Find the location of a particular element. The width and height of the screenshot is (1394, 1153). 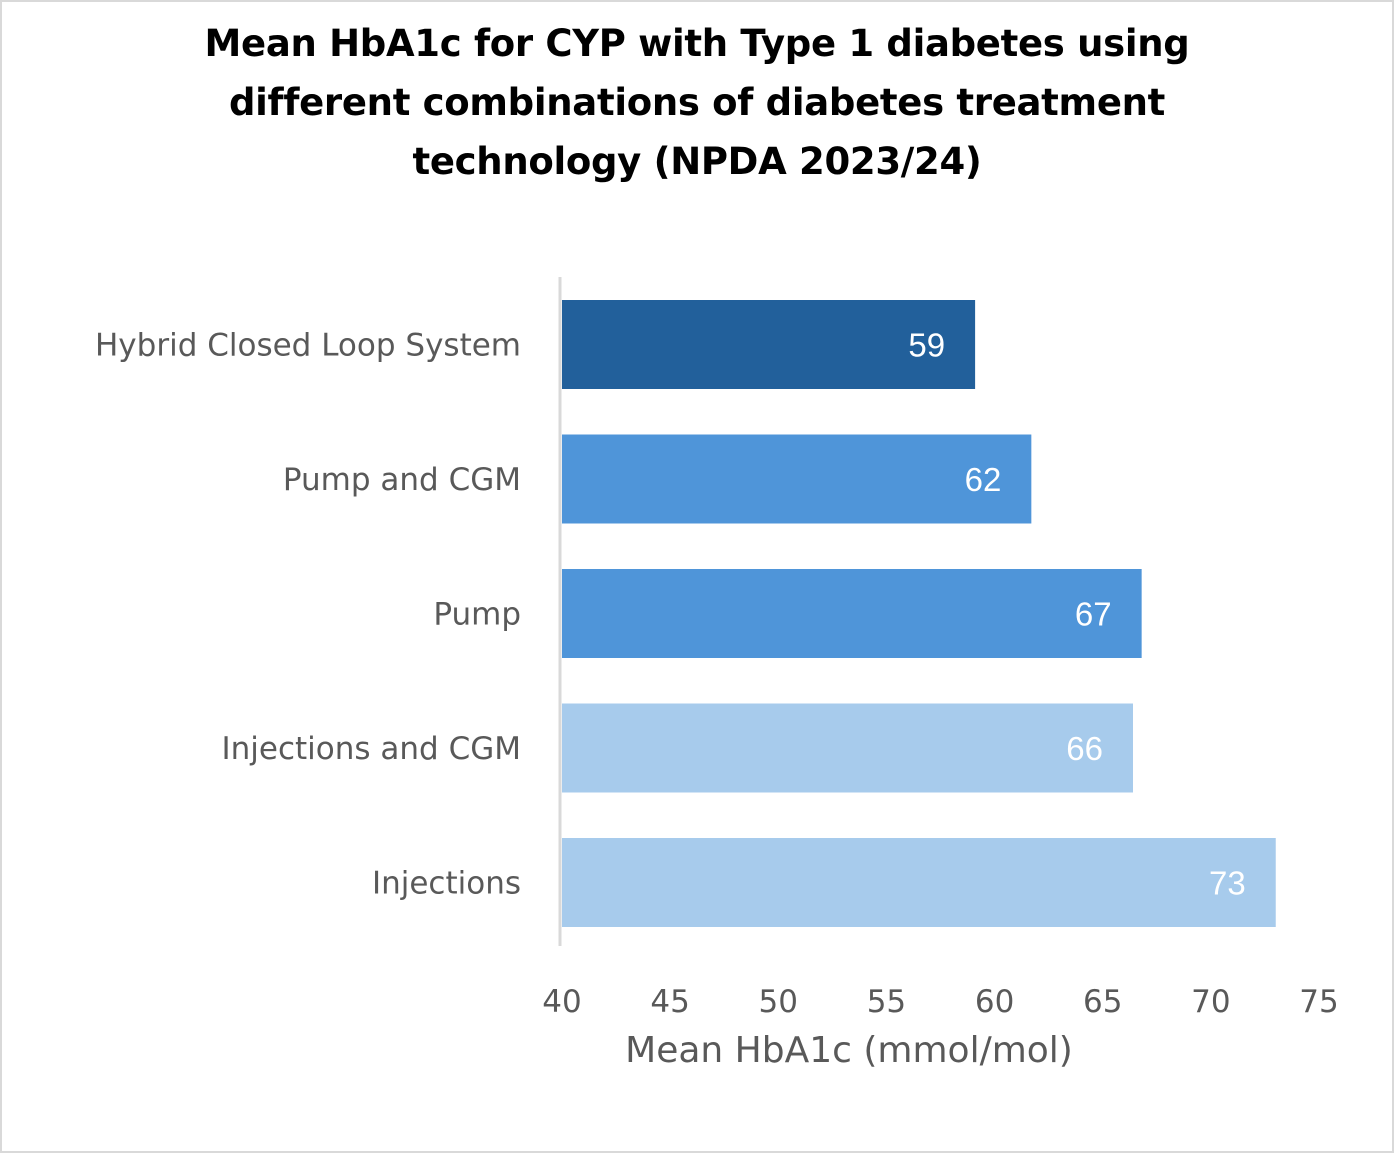

data-label: 59 is located at coordinates (926, 345).